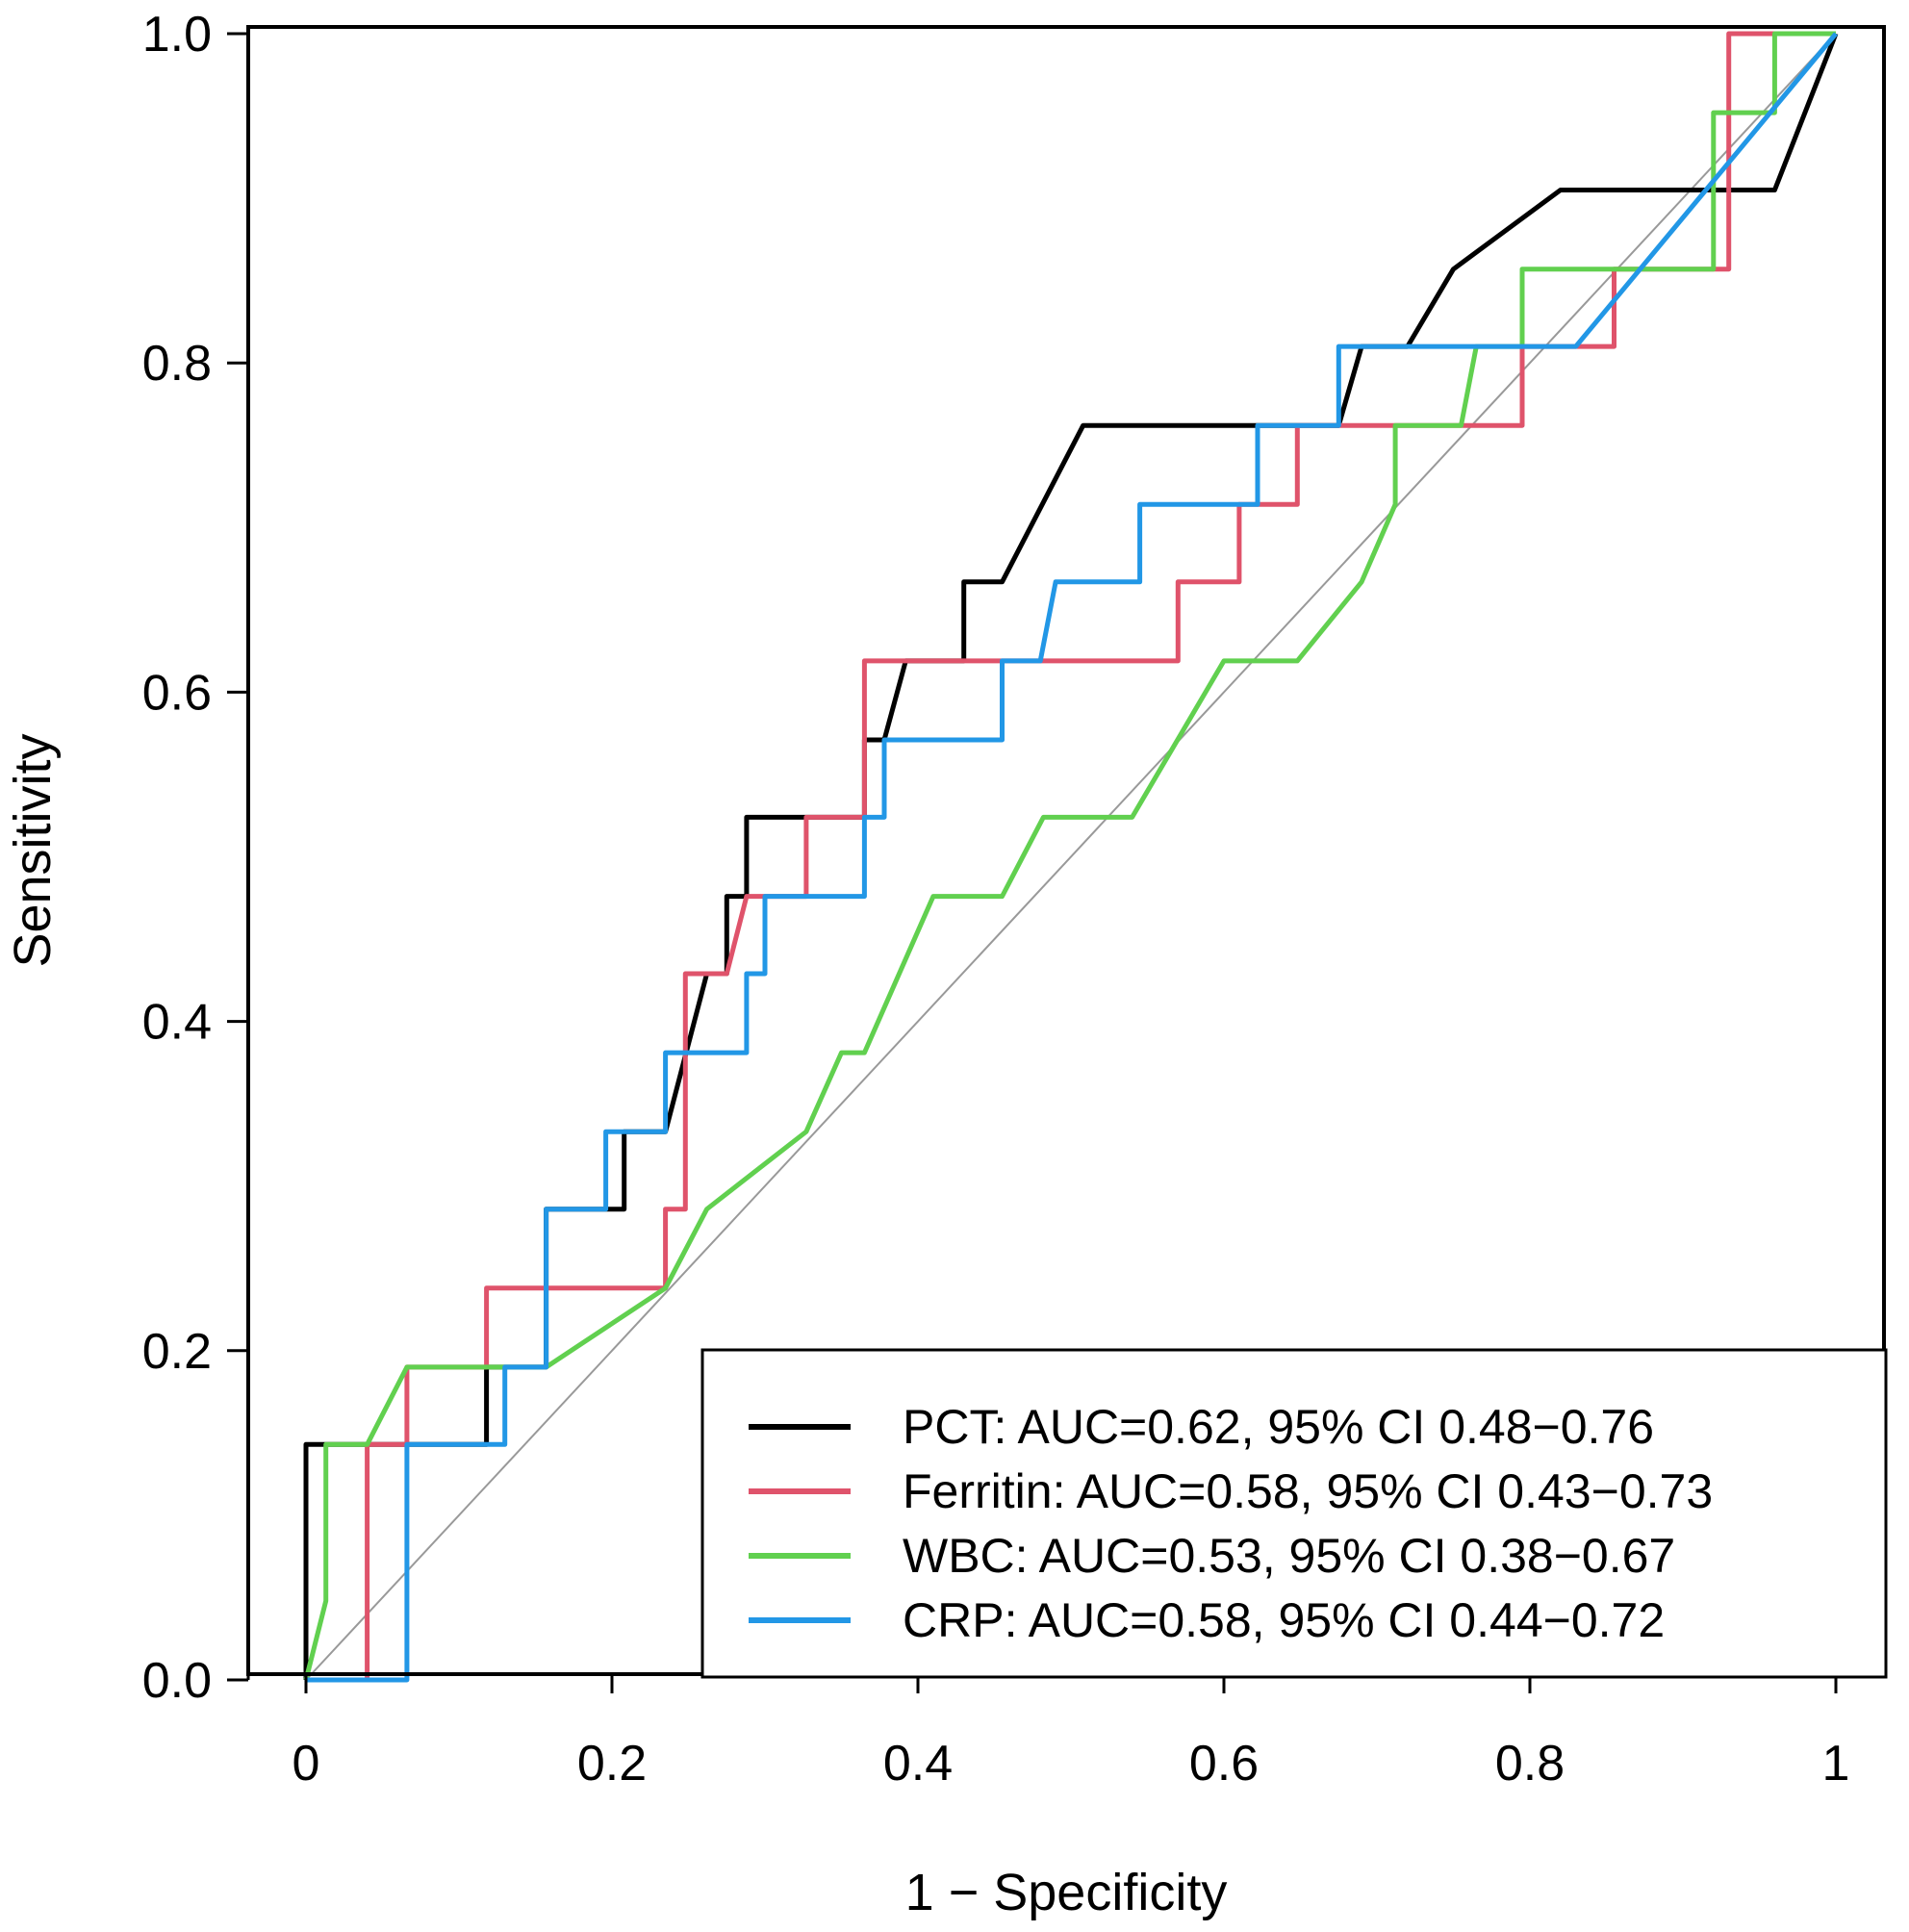  I want to click on legend-entry-crp: CRP: AUC=0.58, 95% CI 0.44−0.72, so click(1284, 1620).